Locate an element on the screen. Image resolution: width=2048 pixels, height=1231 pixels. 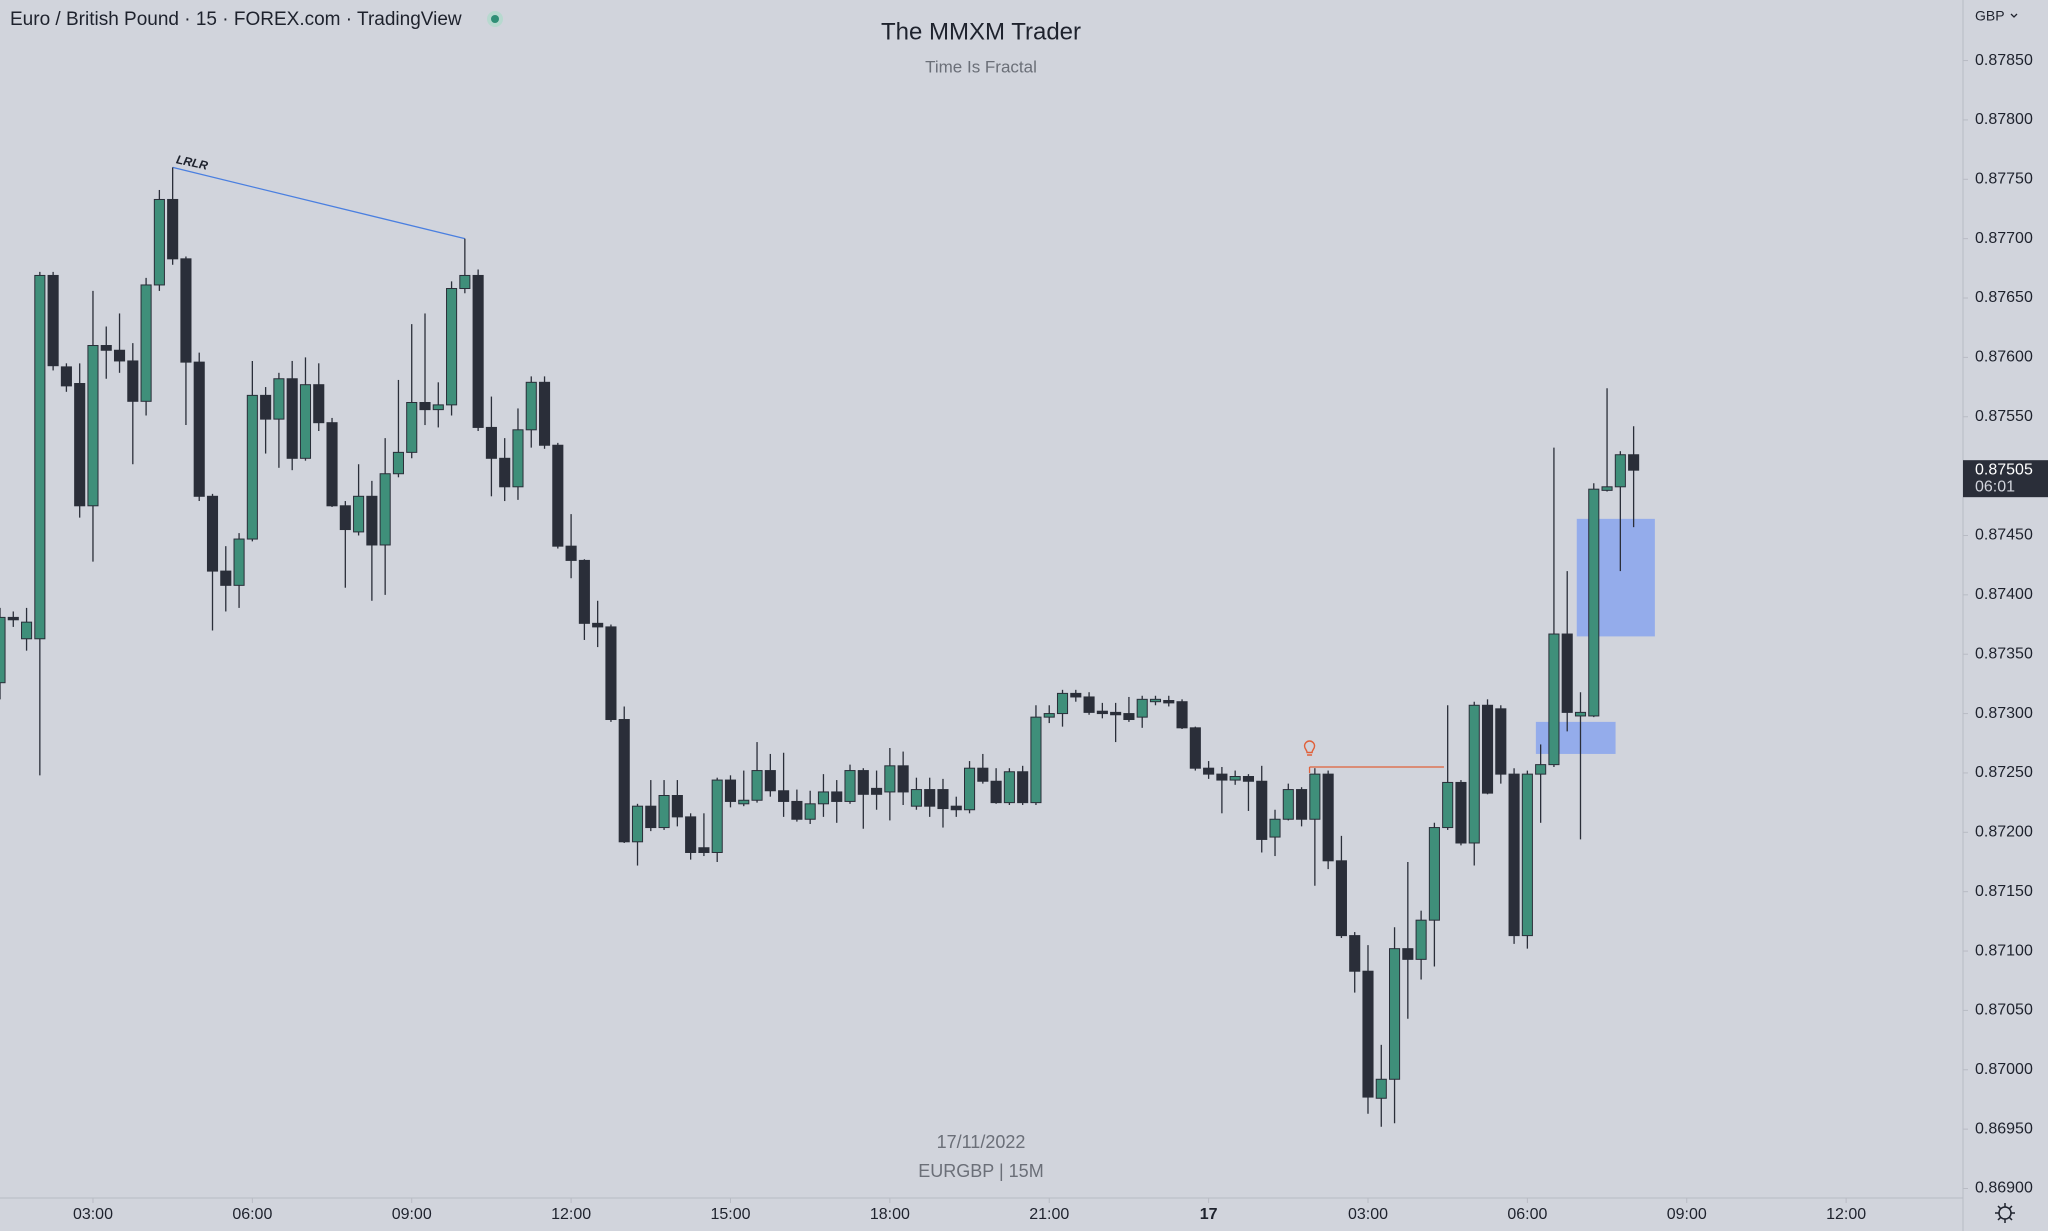
settings-icon is located at coordinates (2005, 1213).